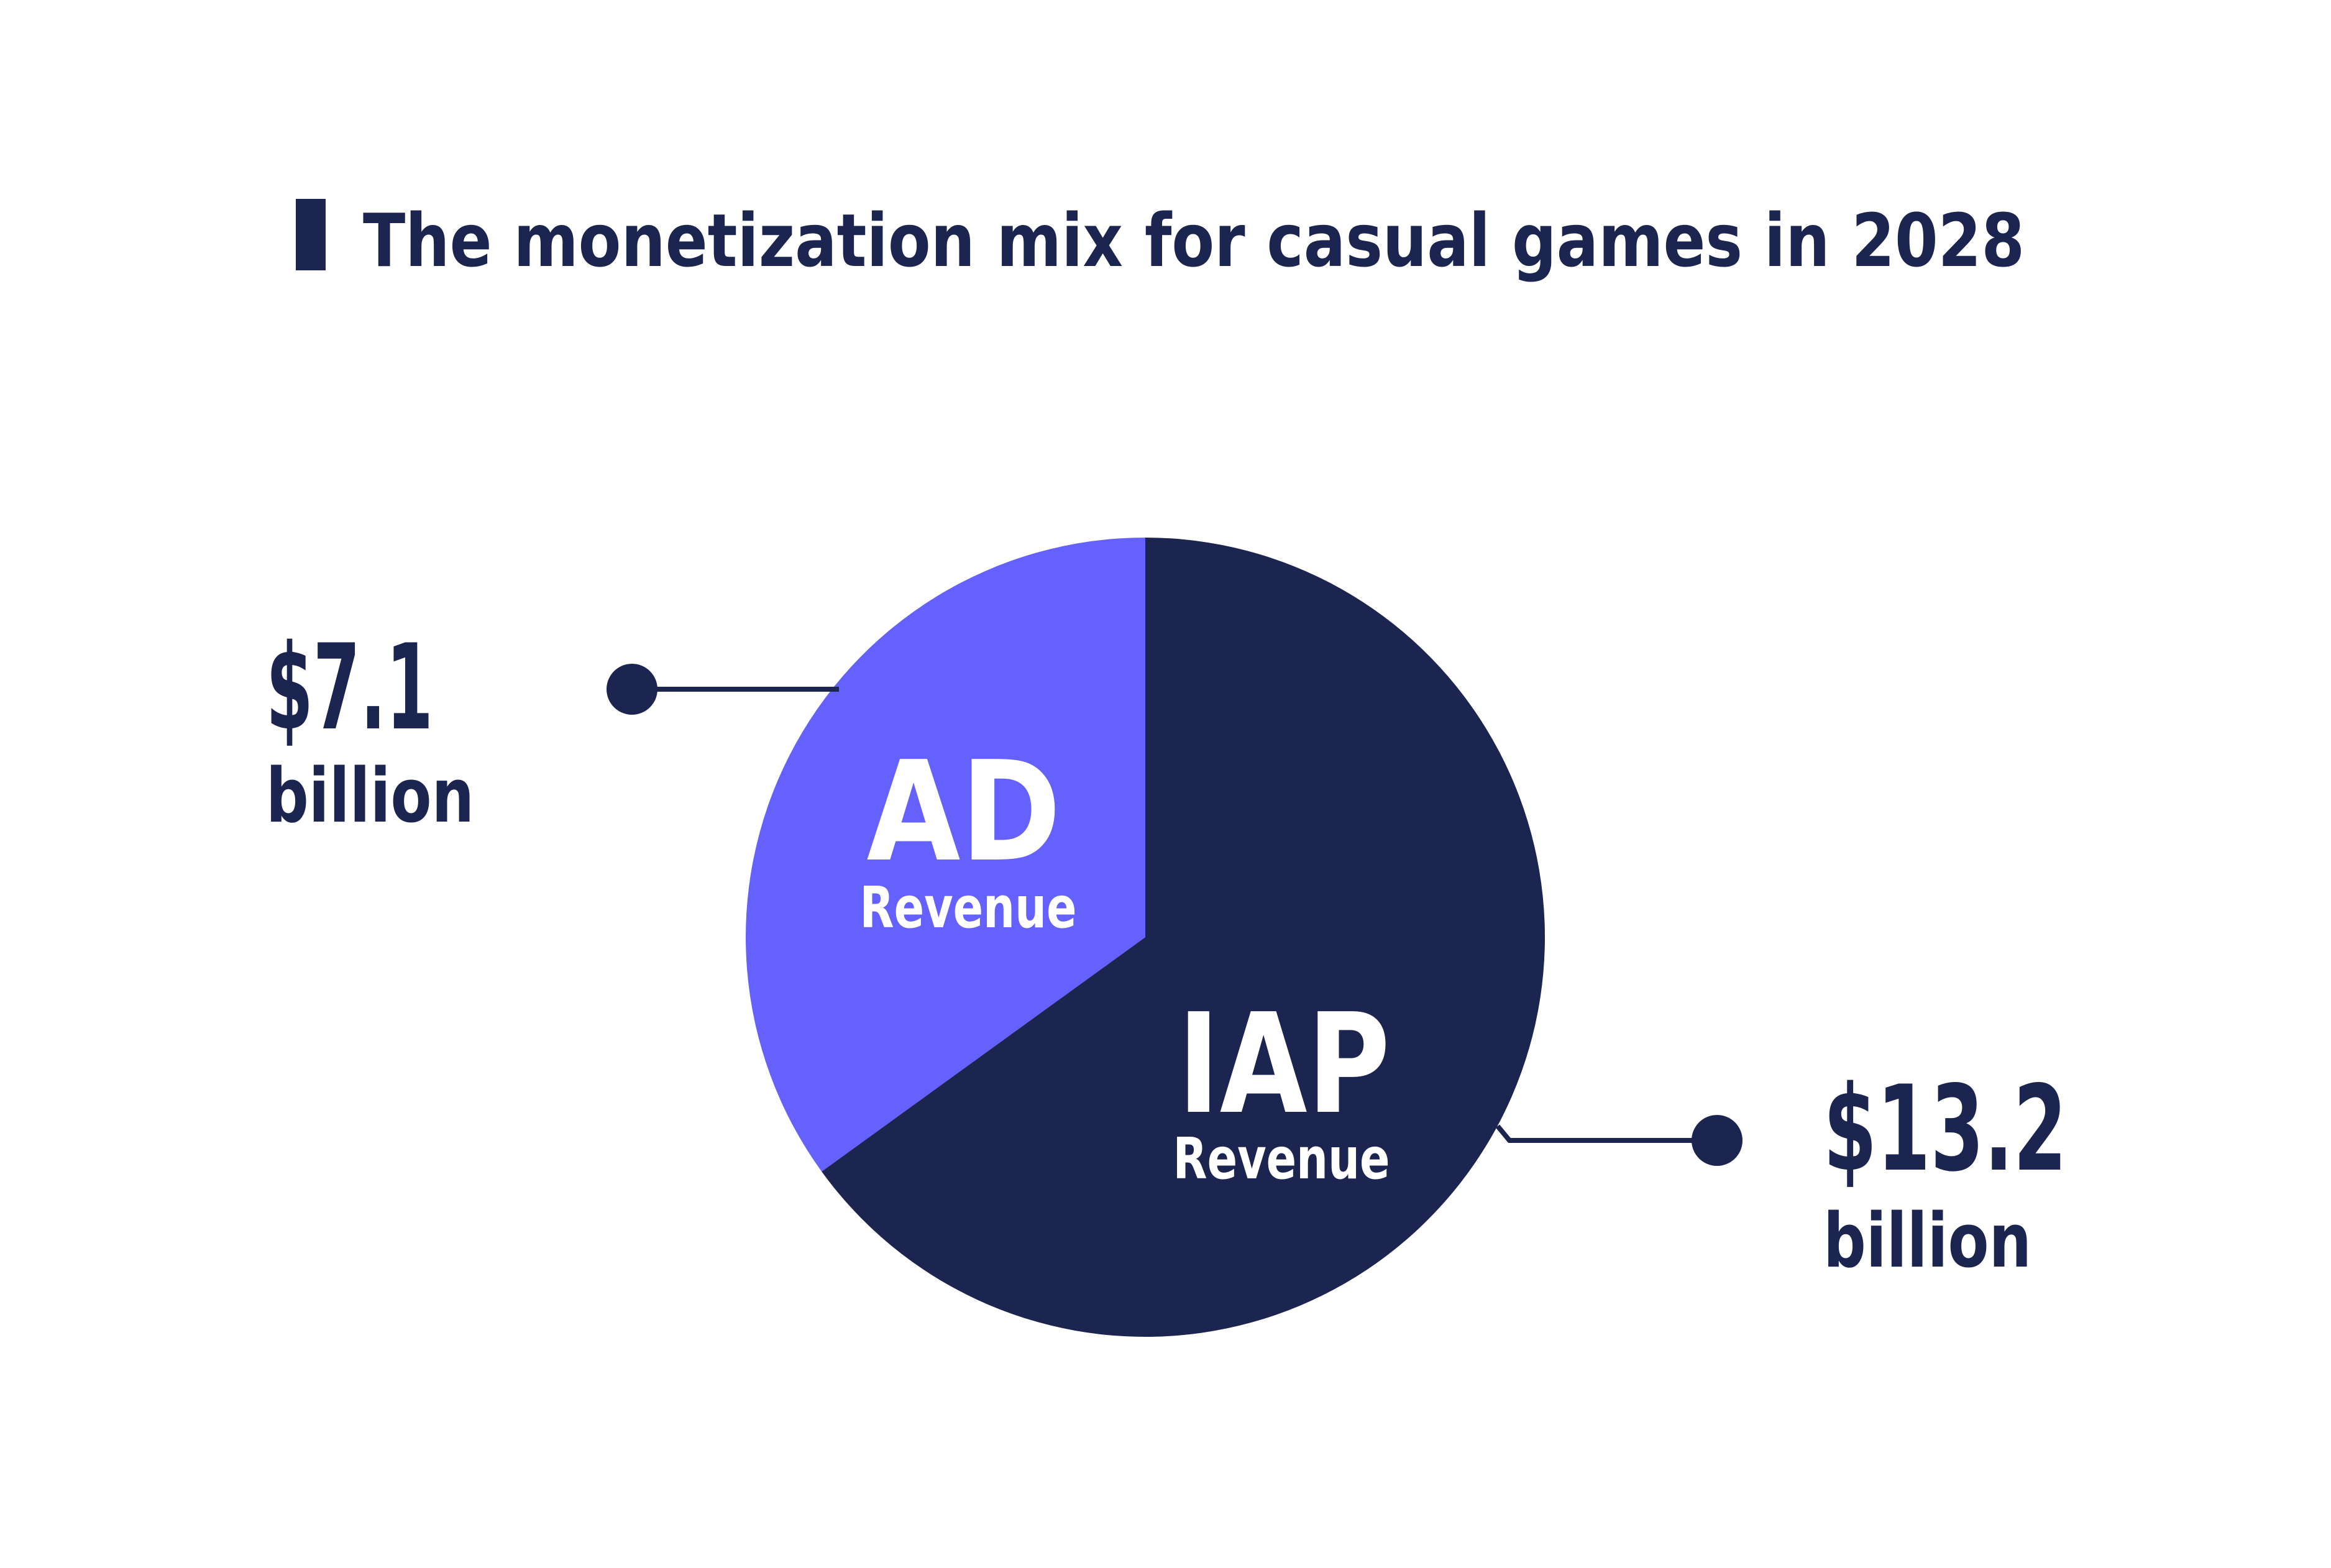 This screenshot has width=2331, height=1568. I want to click on ad-connector-dot, so click(632, 689).